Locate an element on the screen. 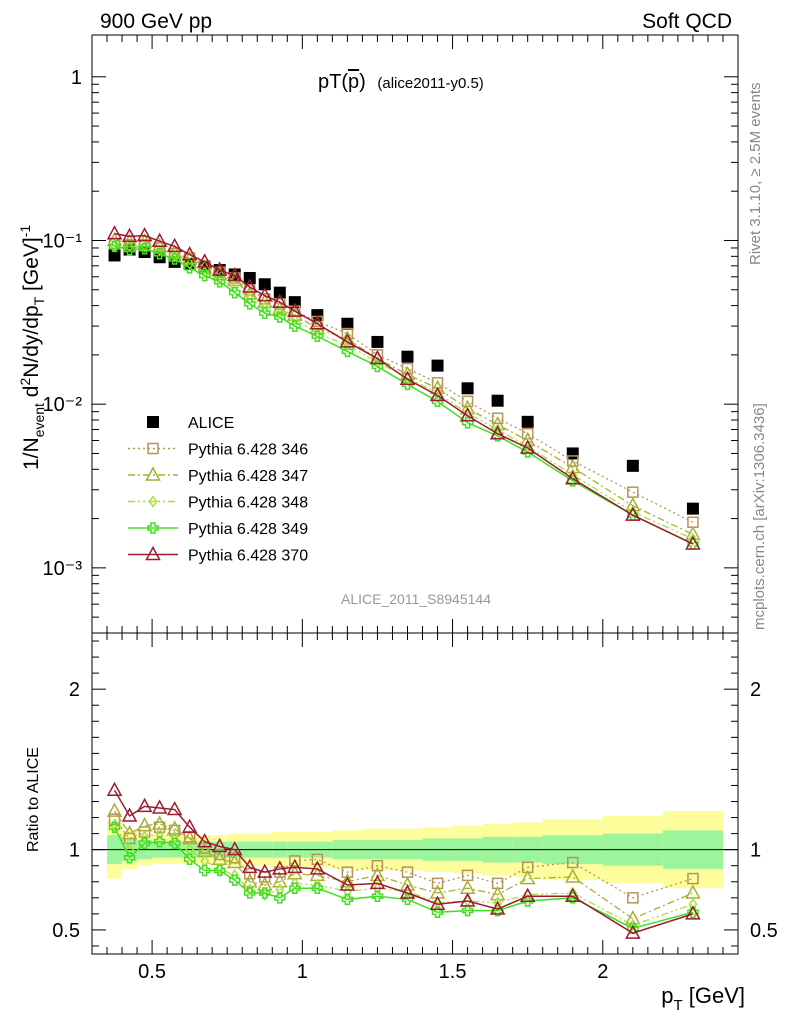  rivet-label: Rivet 3.1.10, ≥ 2.5M events is located at coordinates (755, 174).